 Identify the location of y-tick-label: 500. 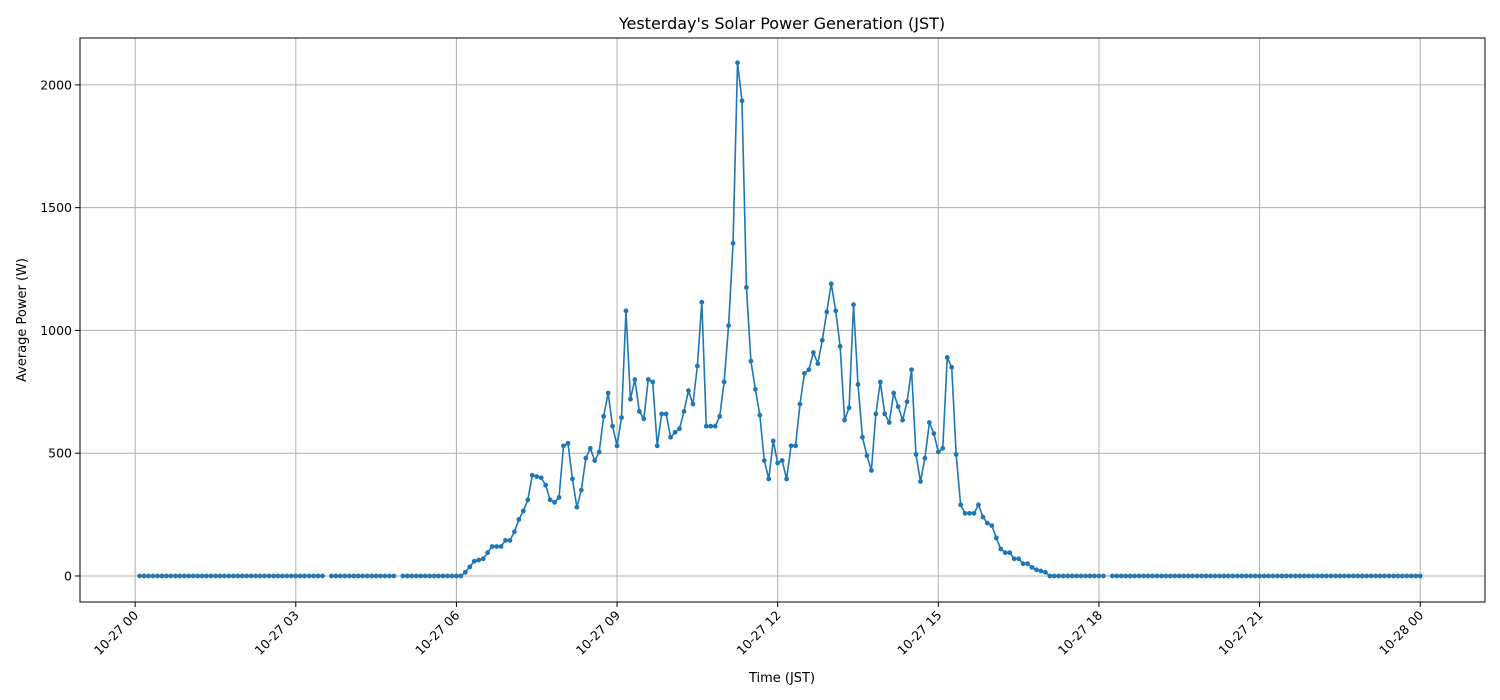
(60, 453).